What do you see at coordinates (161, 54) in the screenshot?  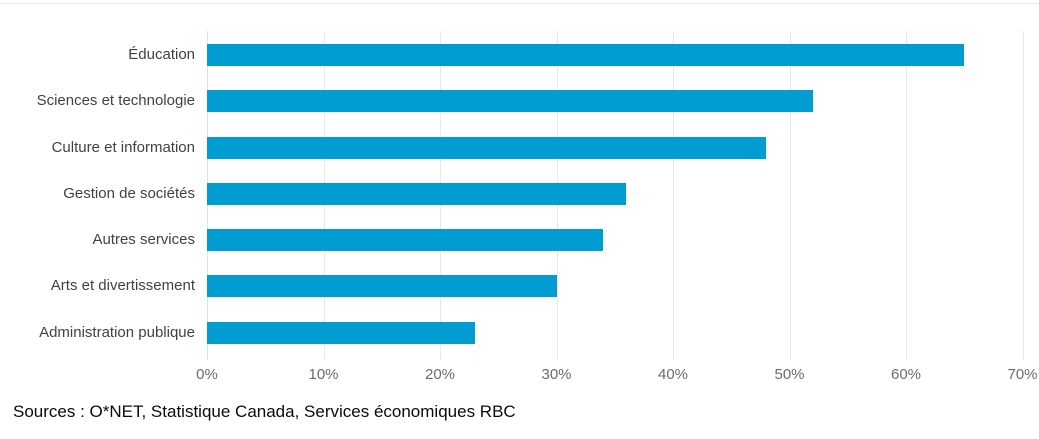 I see `category-label: Éducation` at bounding box center [161, 54].